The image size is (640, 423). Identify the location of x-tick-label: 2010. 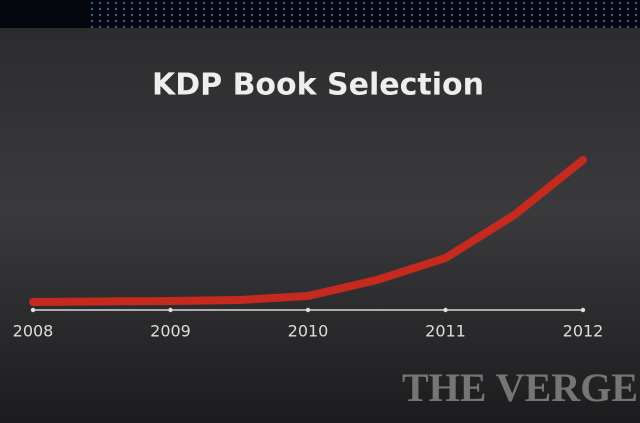
(308, 331).